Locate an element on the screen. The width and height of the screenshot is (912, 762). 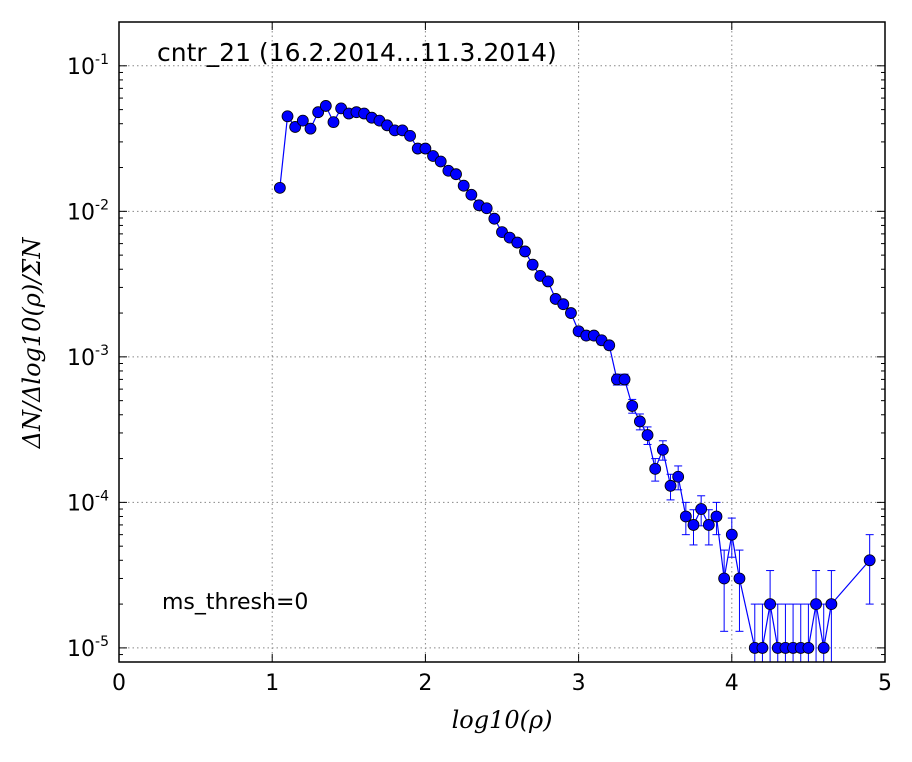
y-tick-label: 10⁻² is located at coordinates (88, 211).